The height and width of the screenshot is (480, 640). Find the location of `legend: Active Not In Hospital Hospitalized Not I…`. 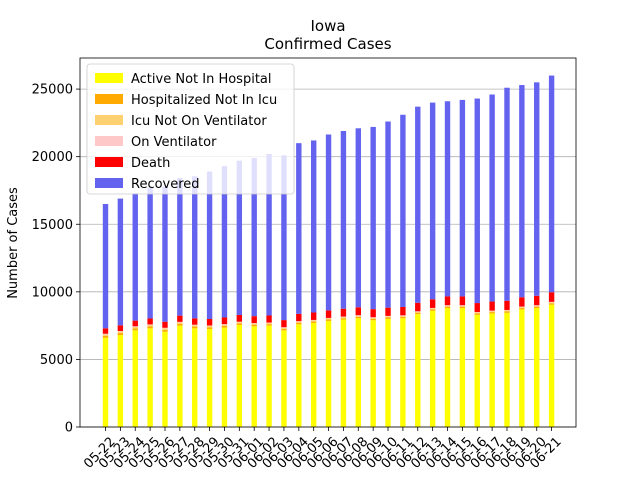

legend: Active Not In Hospital Hospitalized Not I… is located at coordinates (190, 129).